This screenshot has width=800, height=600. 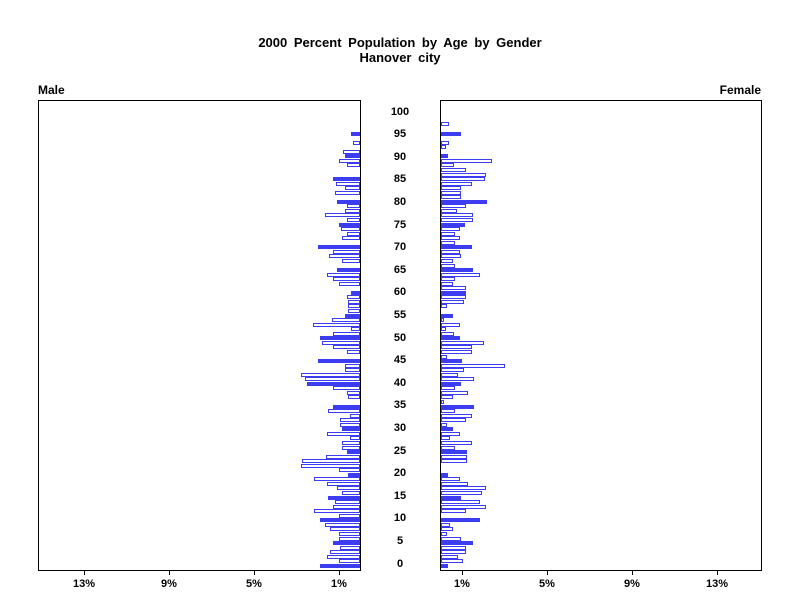 I want to click on age-tick-label-90: 90, so click(x=400, y=156).